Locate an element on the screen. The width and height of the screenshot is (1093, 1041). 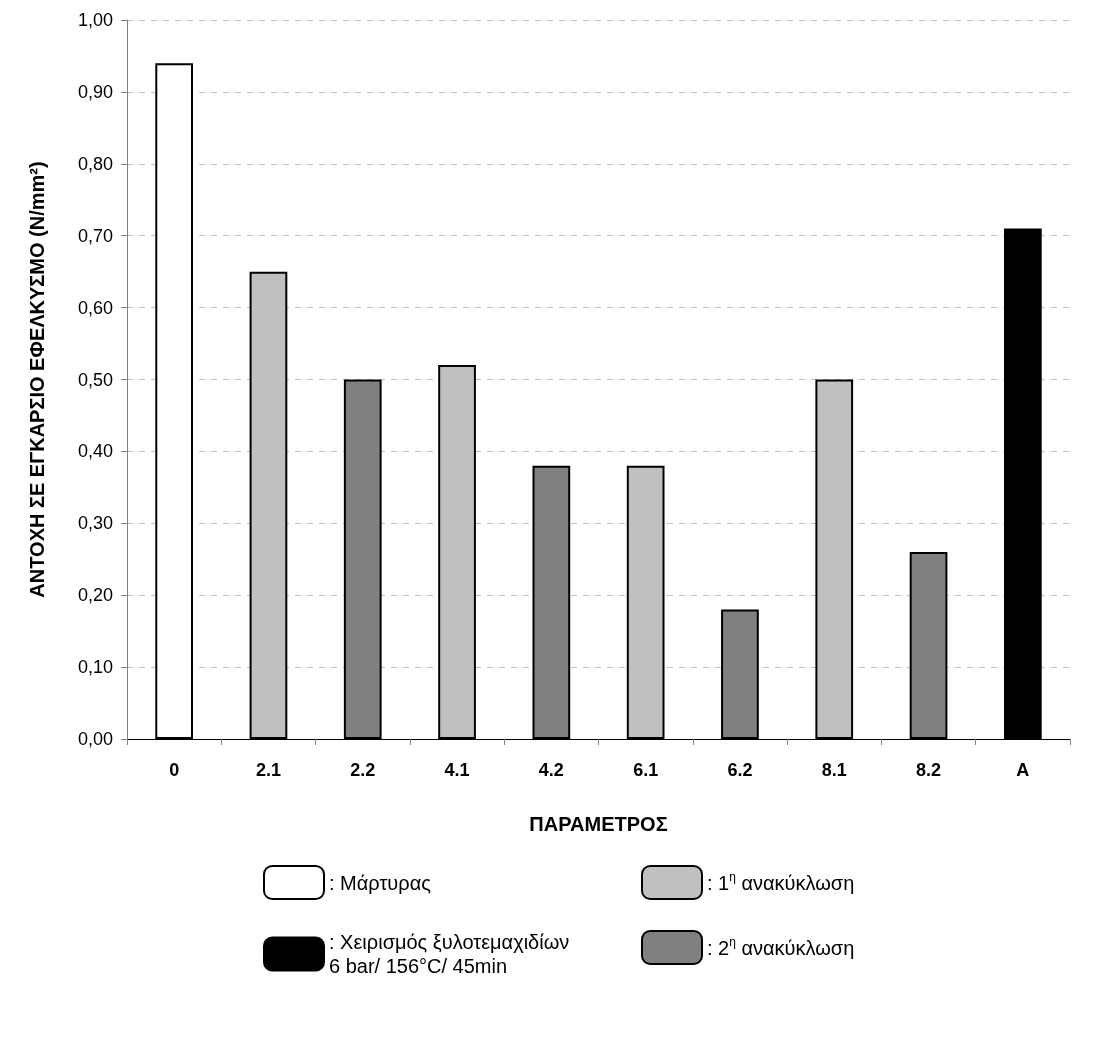
y-tick-label: 0,50 is located at coordinates (95, 379).